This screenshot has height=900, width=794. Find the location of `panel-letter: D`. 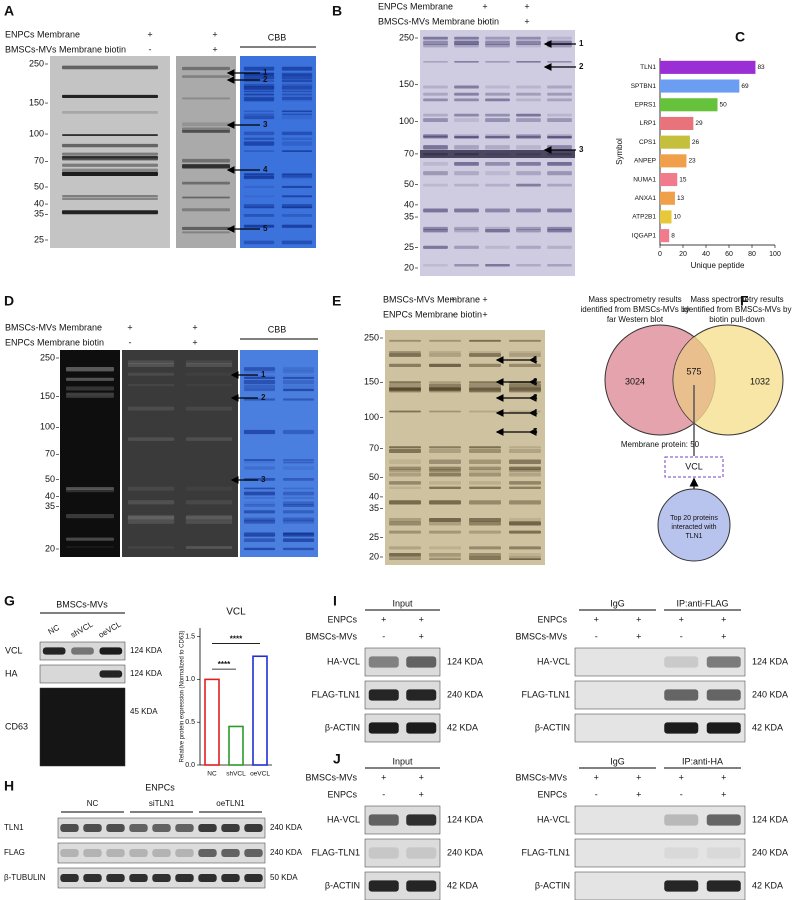

panel-letter: D is located at coordinates (9, 301).